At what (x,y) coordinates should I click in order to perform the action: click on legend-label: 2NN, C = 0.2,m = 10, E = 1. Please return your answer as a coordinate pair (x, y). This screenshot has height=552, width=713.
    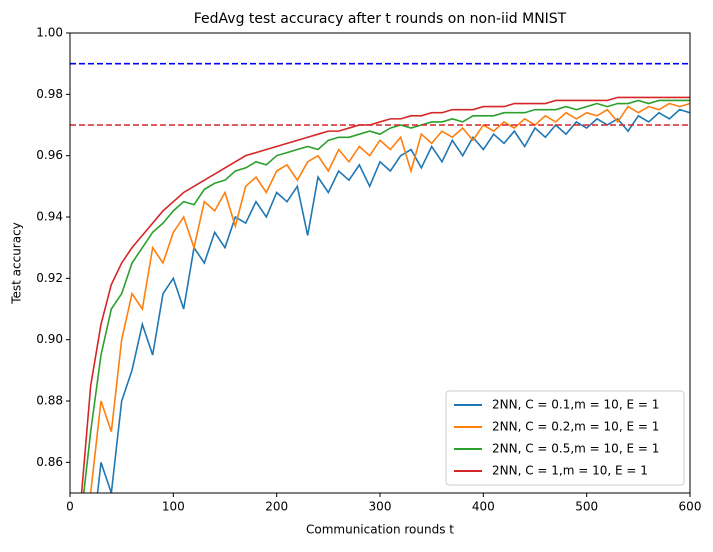
    Looking at the image, I should click on (575, 427).